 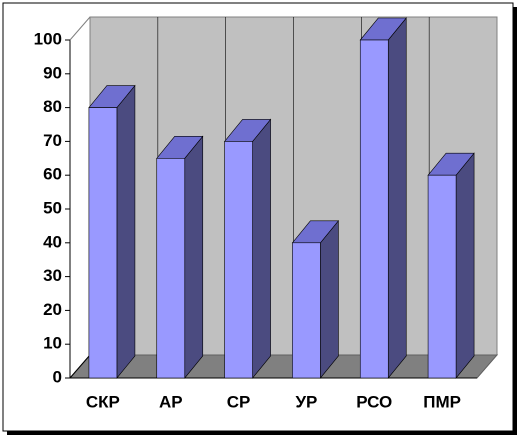 I want to click on x-tick-label: АР, so click(x=171, y=401).